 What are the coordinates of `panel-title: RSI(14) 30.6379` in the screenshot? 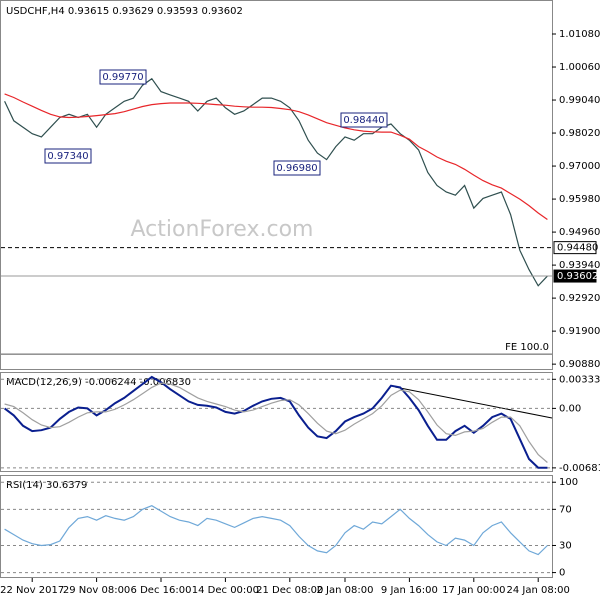 It's located at (46, 485).